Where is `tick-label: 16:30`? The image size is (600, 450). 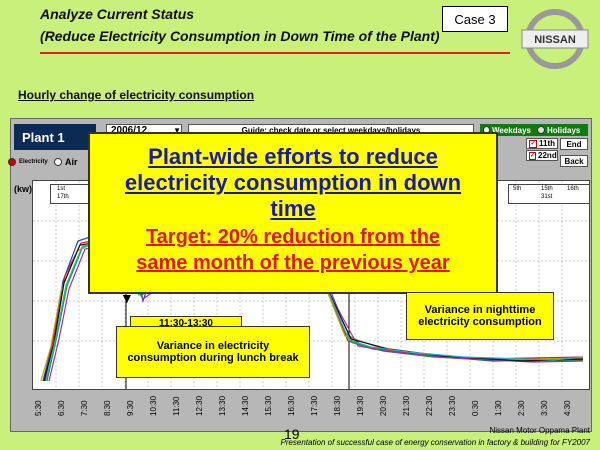 tick-label: 16:30 is located at coordinates (291, 405).